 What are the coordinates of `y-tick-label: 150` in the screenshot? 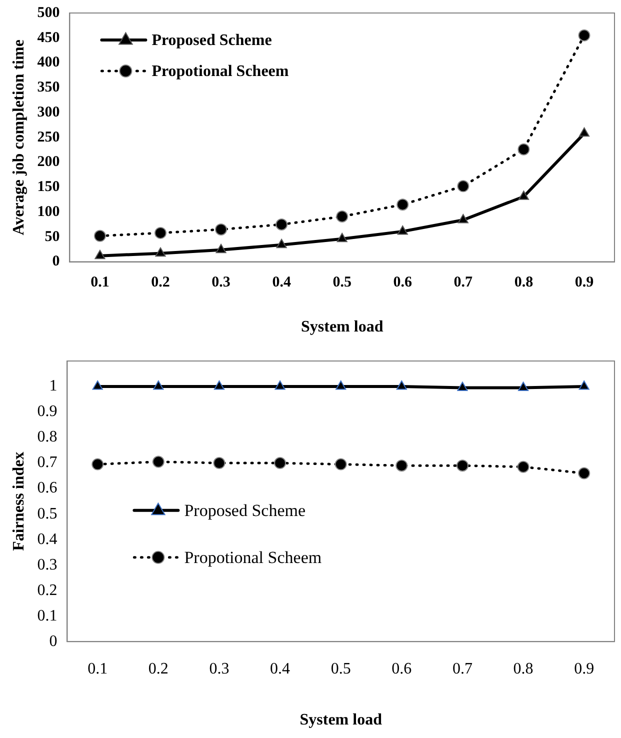 It's located at (48, 187).